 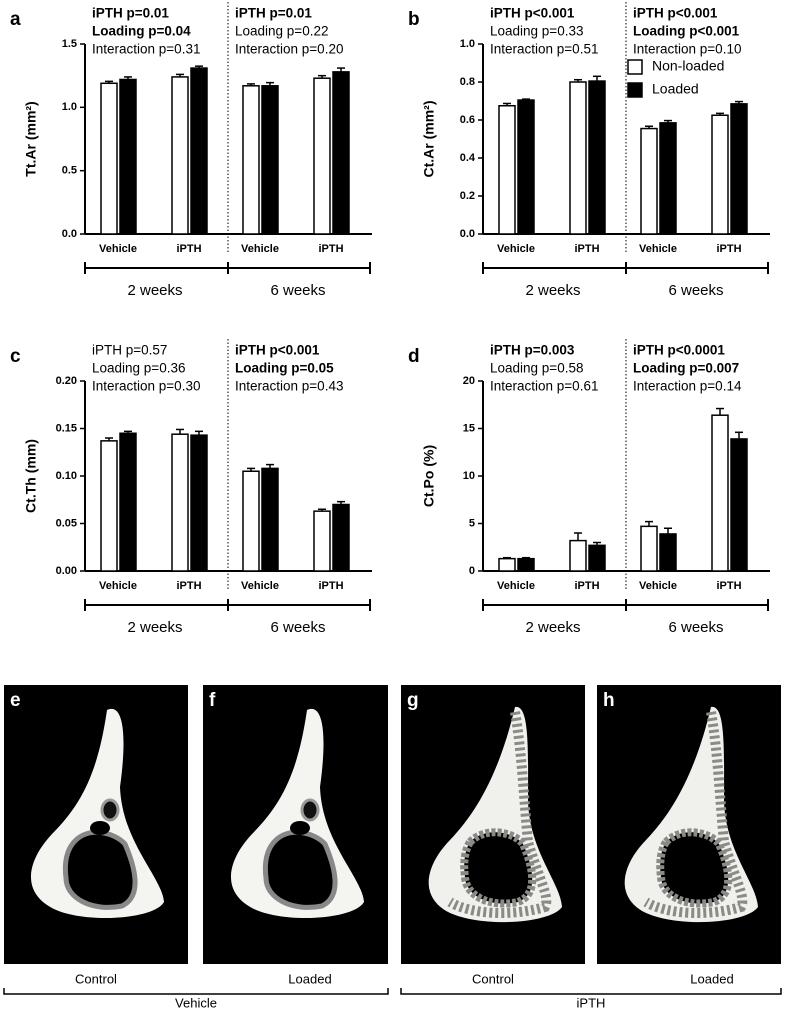 What do you see at coordinates (15, 356) in the screenshot?
I see `panel-letter: c` at bounding box center [15, 356].